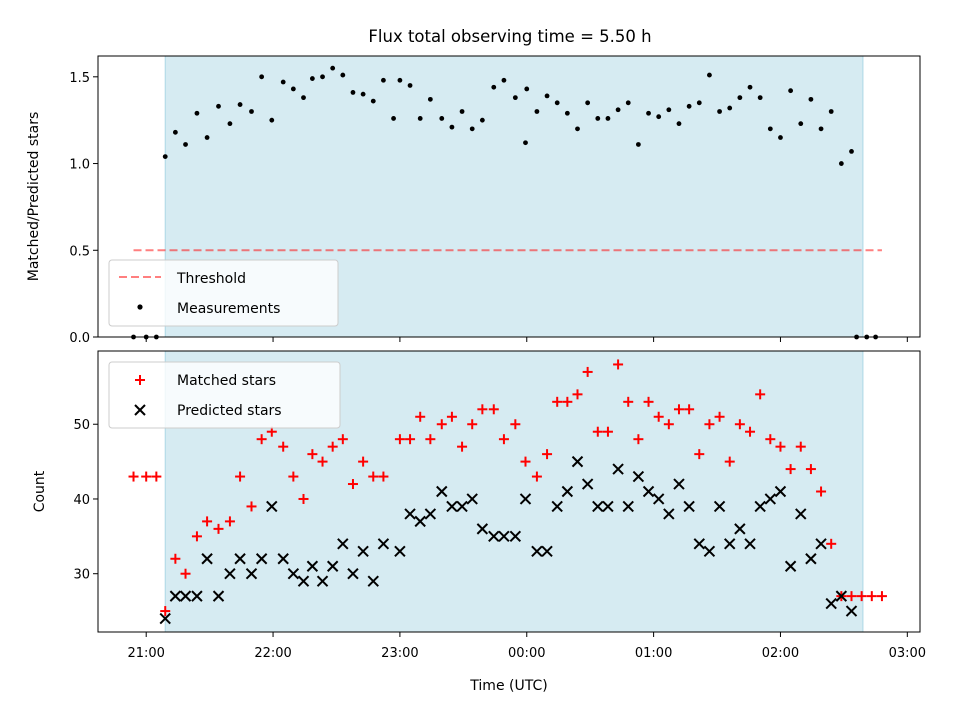  Describe the element at coordinates (140, 380) in the screenshot. I see `legend-plus-marker` at that location.